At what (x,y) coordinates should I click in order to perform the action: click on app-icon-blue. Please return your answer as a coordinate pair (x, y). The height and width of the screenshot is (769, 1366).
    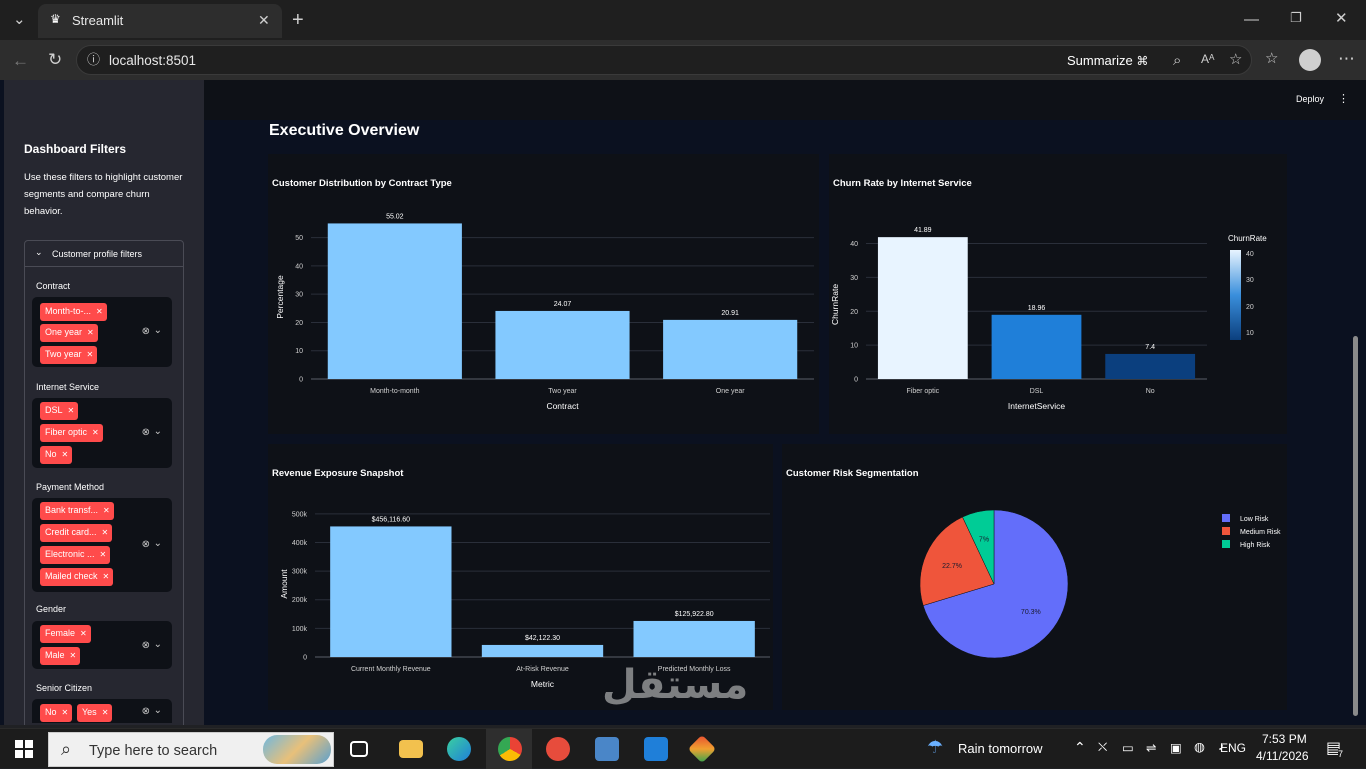
    Looking at the image, I should click on (607, 749).